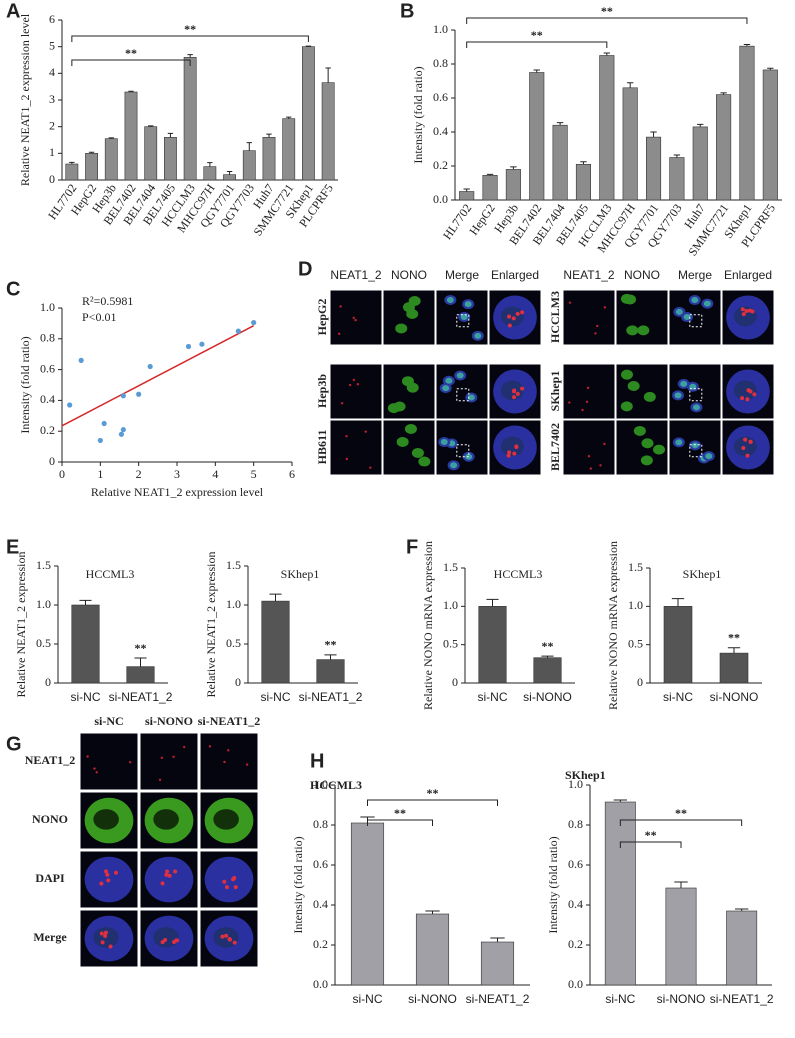  I want to click on y-tick-label: 0, so click(238, 682).